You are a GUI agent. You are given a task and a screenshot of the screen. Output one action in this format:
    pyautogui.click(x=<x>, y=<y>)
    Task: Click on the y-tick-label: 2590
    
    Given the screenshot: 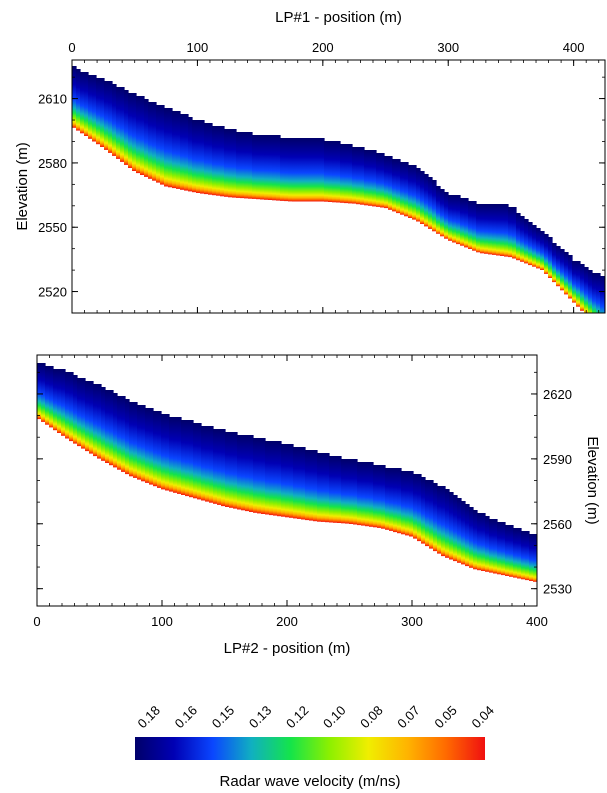 What is the action you would take?
    pyautogui.click(x=557, y=459)
    